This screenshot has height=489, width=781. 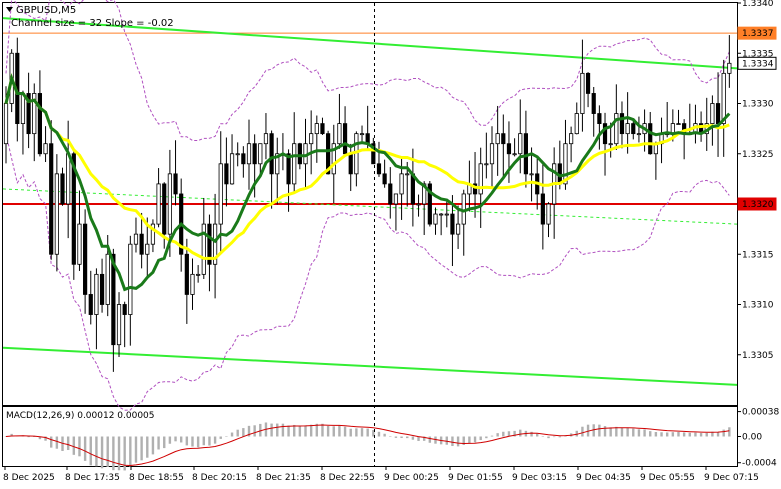 What do you see at coordinates (156, 478) in the screenshot?
I see `time-tick-label: 8 Dec 18:55` at bounding box center [156, 478].